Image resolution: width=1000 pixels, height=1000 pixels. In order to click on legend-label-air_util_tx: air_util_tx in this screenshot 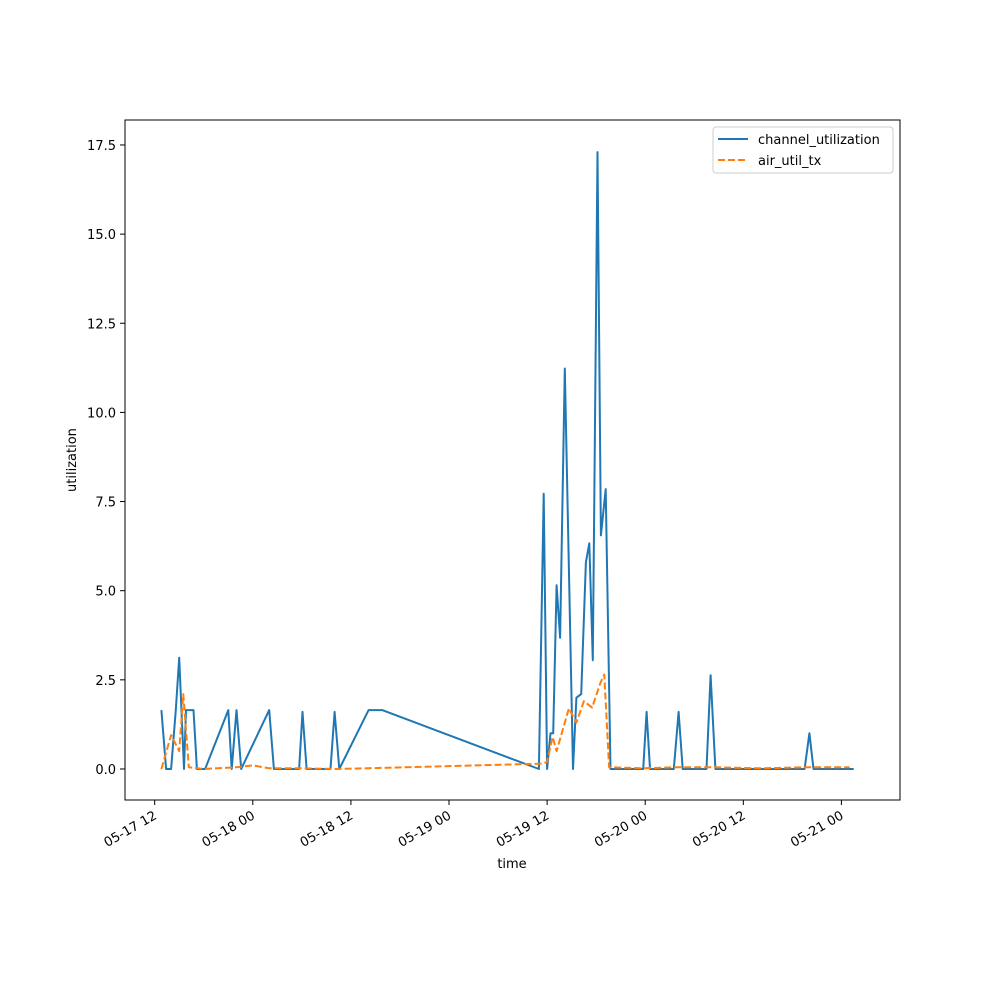, I will do `click(790, 161)`.